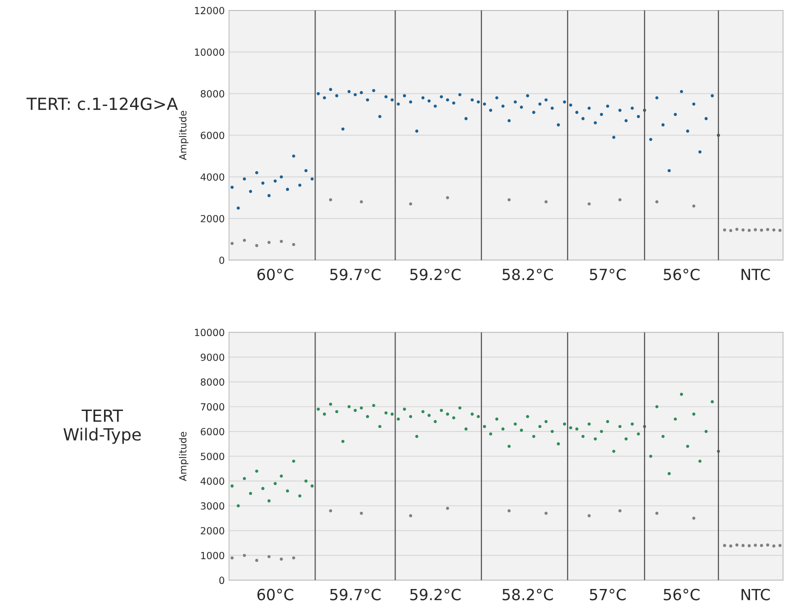 This screenshot has width=787, height=612. Describe the element at coordinates (102, 104) in the screenshot. I see `text: TERT: c.1-124G>A` at that location.